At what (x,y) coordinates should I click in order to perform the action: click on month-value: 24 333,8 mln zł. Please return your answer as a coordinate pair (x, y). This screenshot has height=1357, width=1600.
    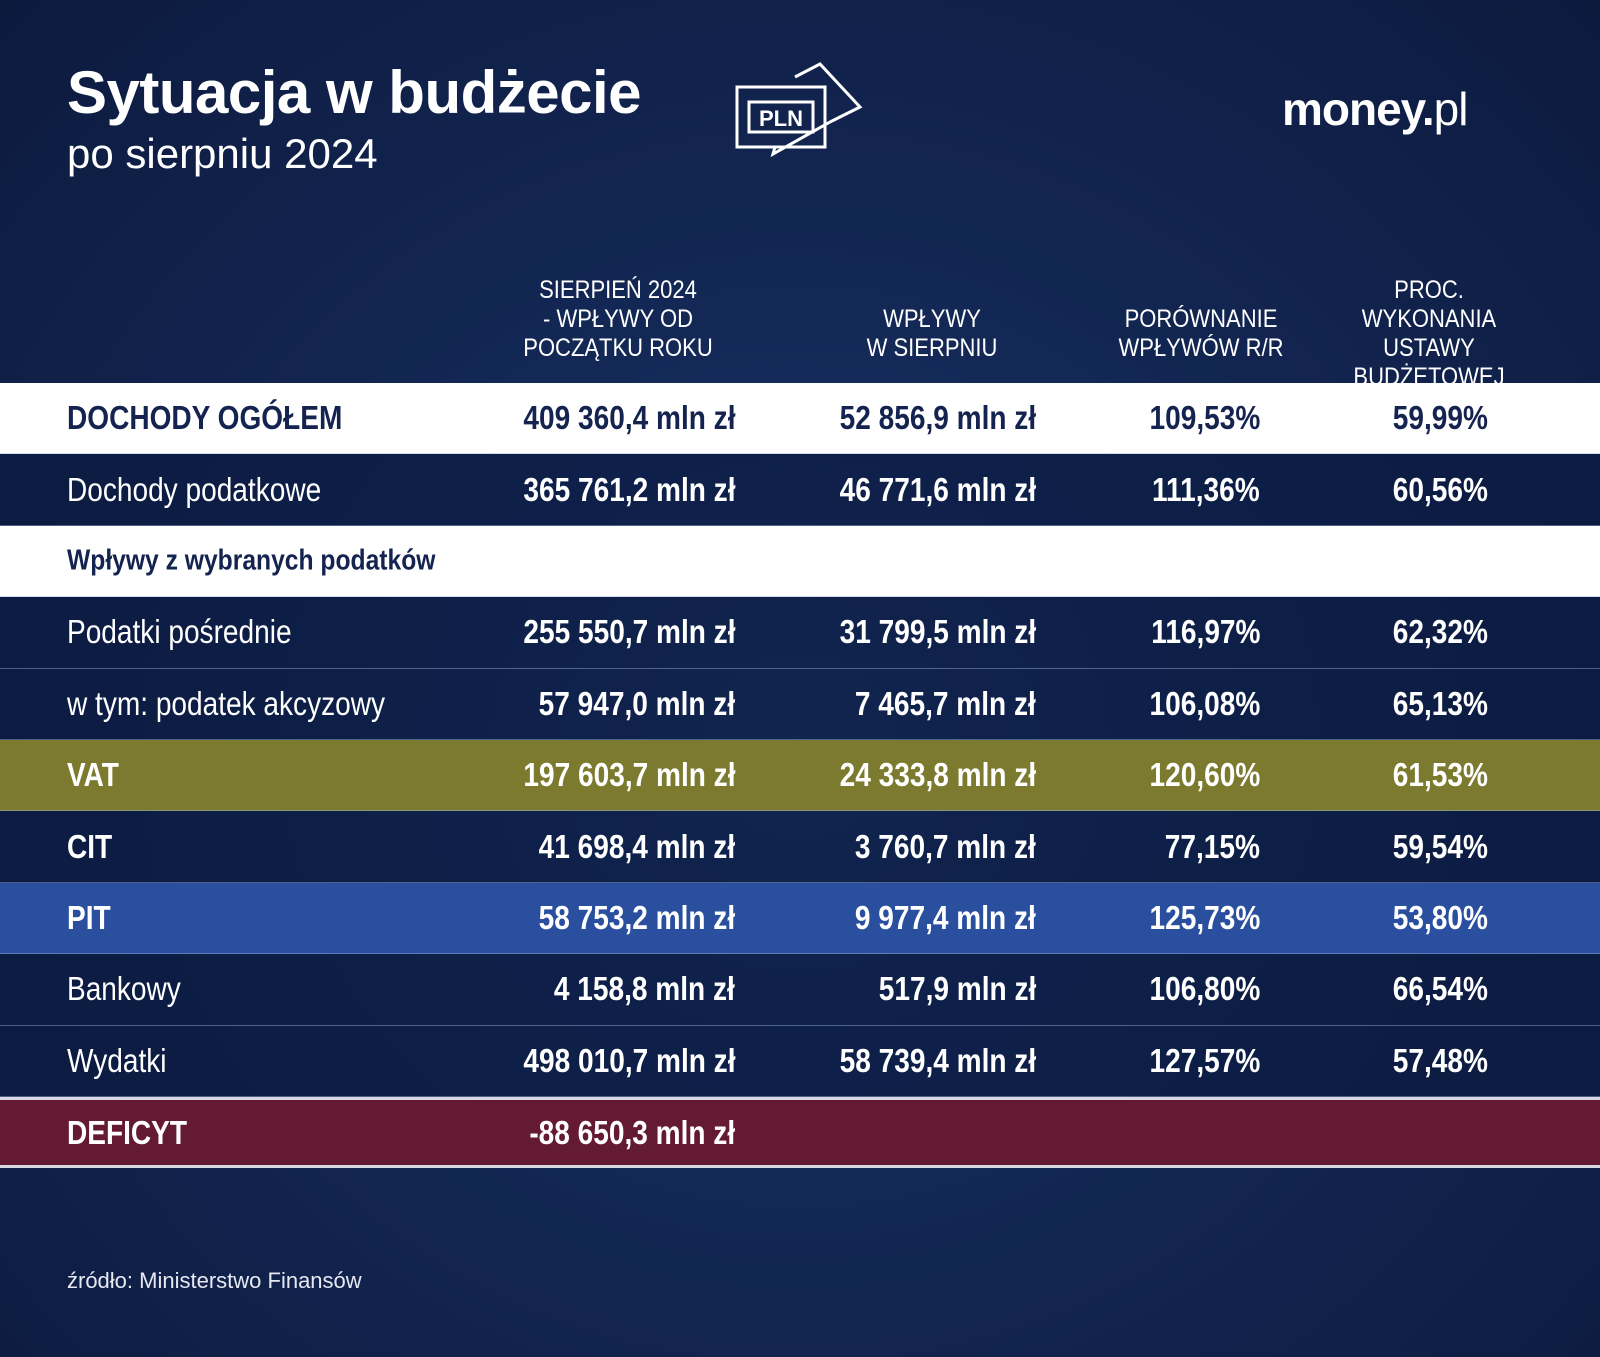
    Looking at the image, I should click on (937, 775).